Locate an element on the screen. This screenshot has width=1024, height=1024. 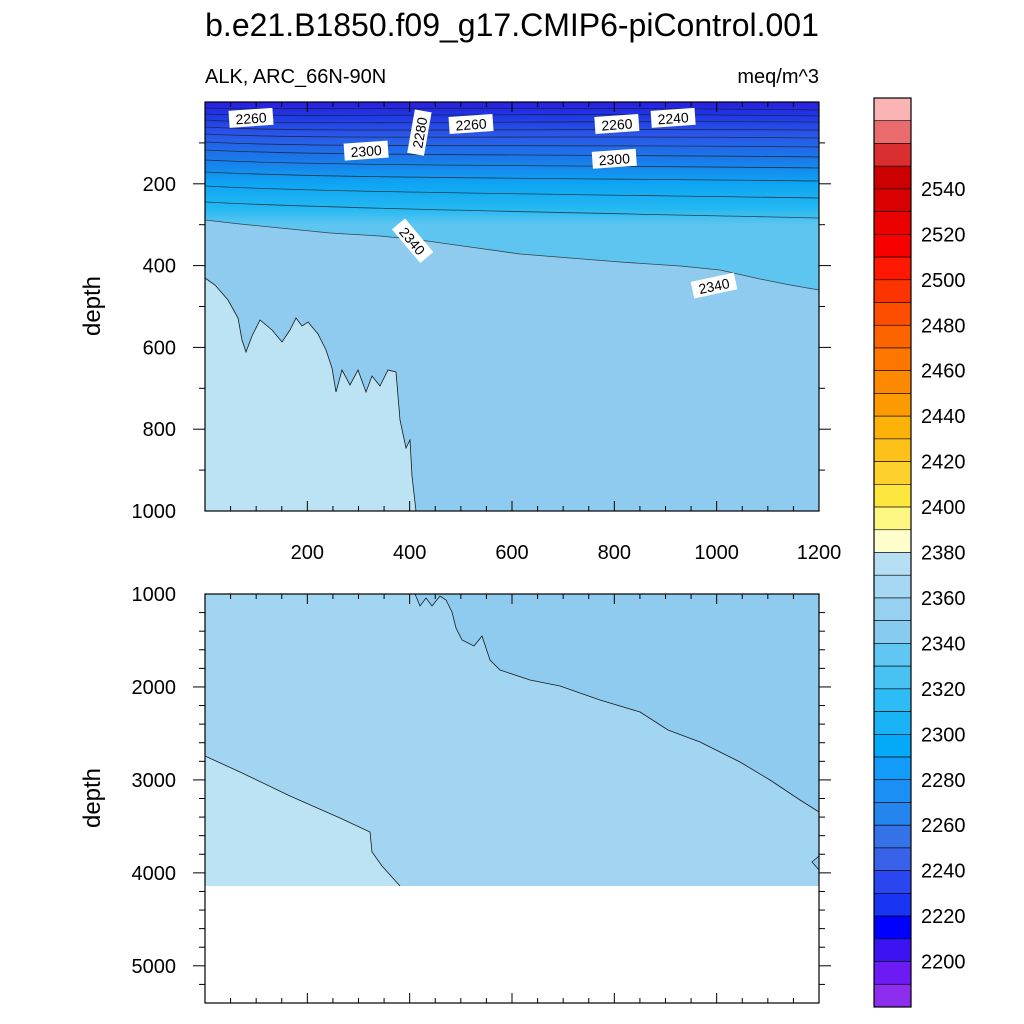
chart-title: b.e21.B1850.f09_g17.CMIP6-piControl.001 is located at coordinates (512, 25).